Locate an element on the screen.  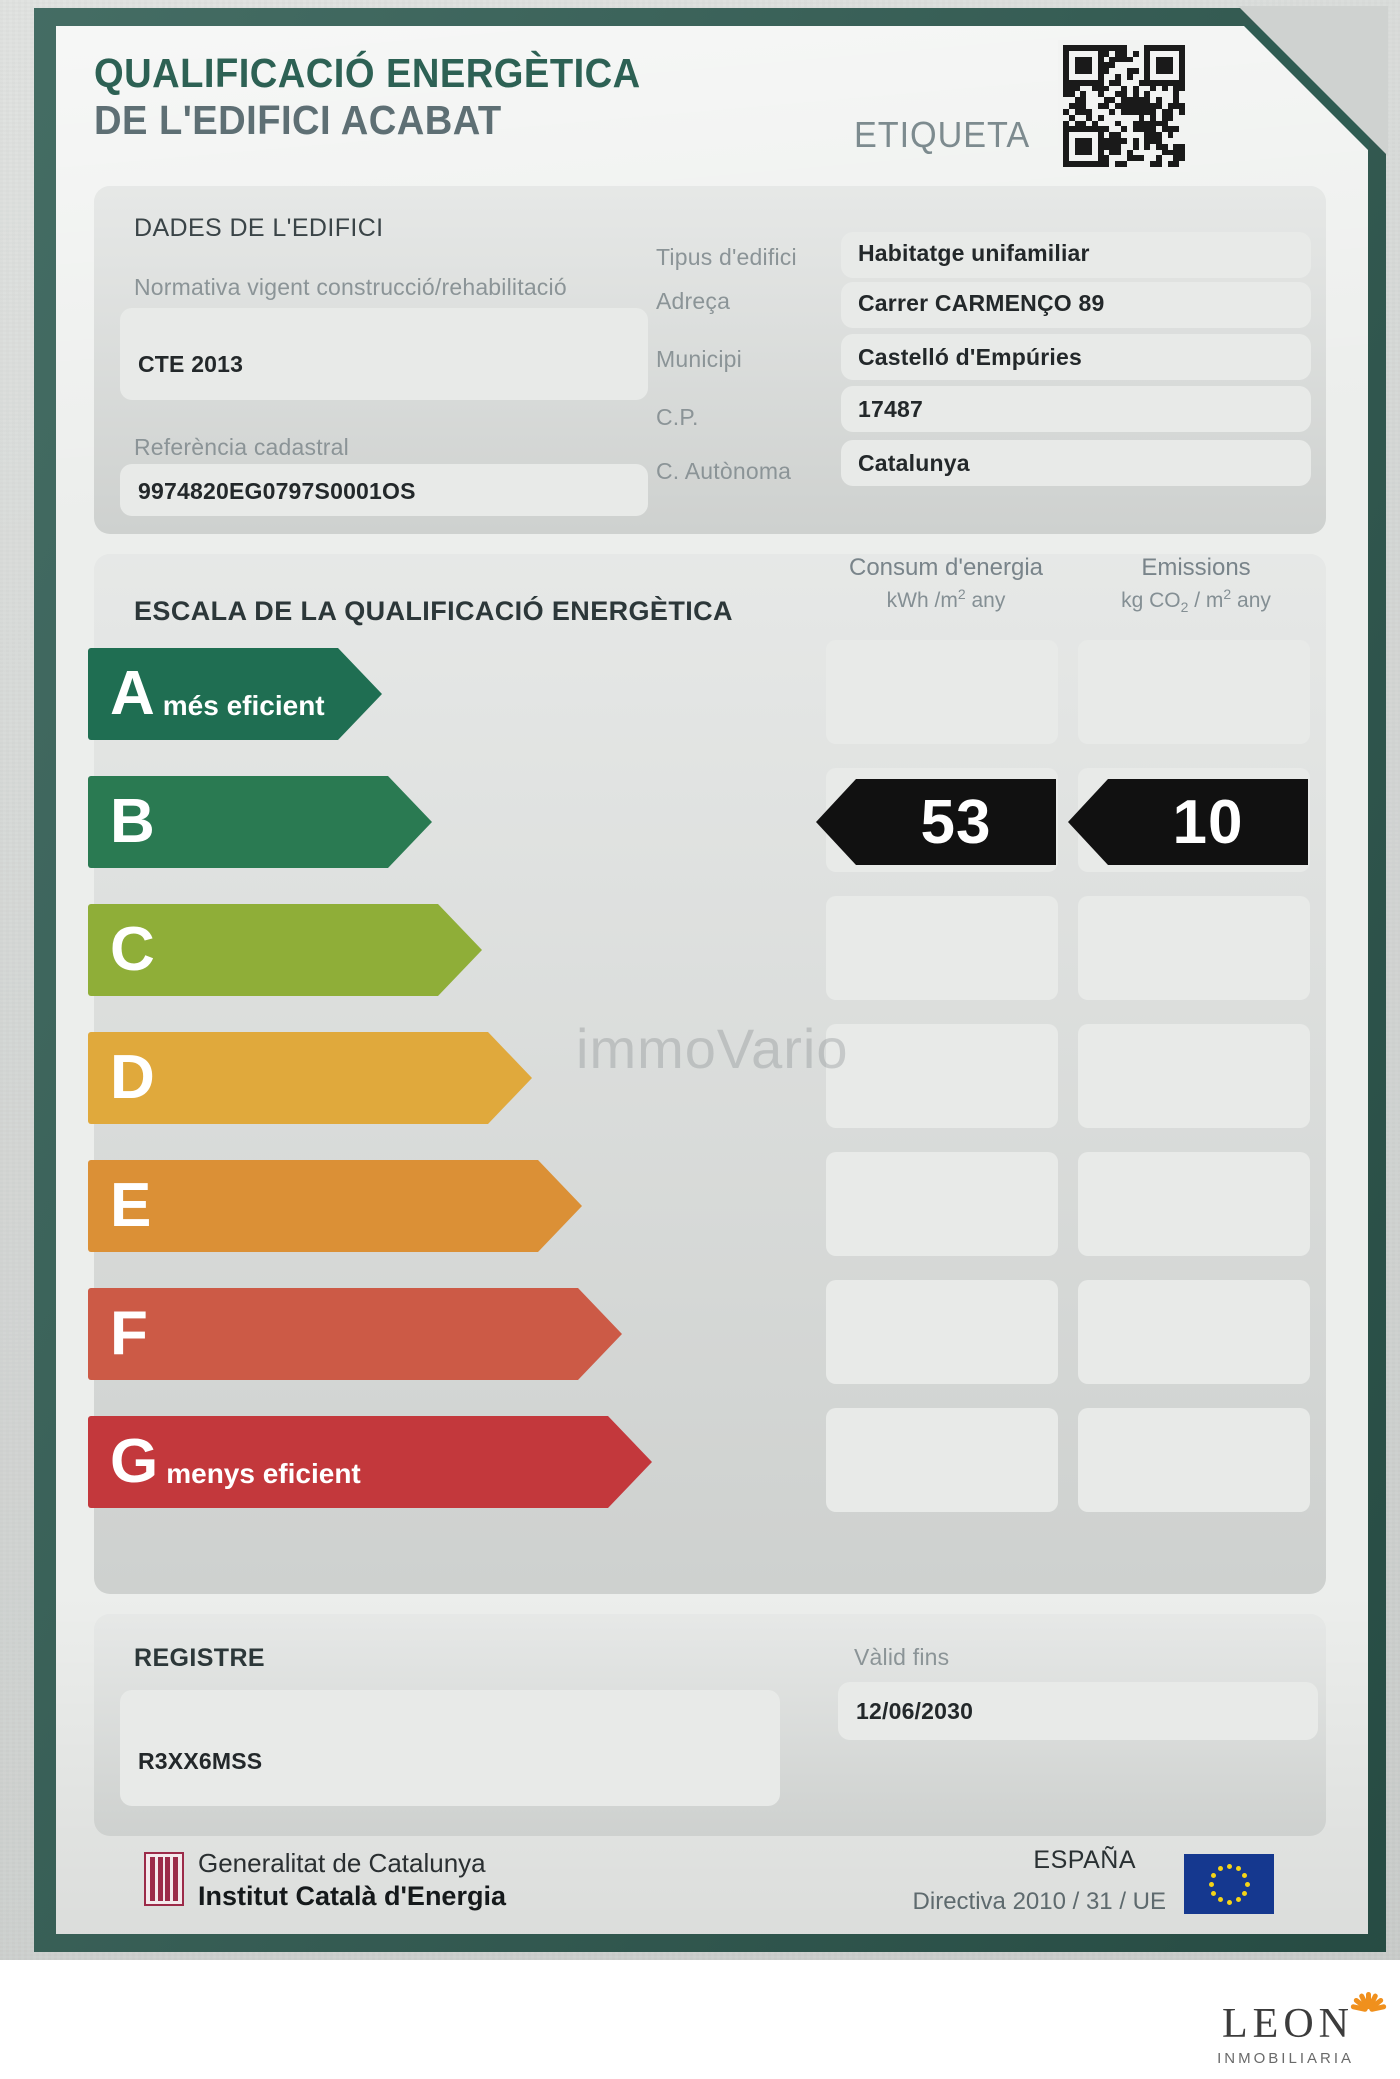
emissions-cell-d is located at coordinates (1194, 1076).